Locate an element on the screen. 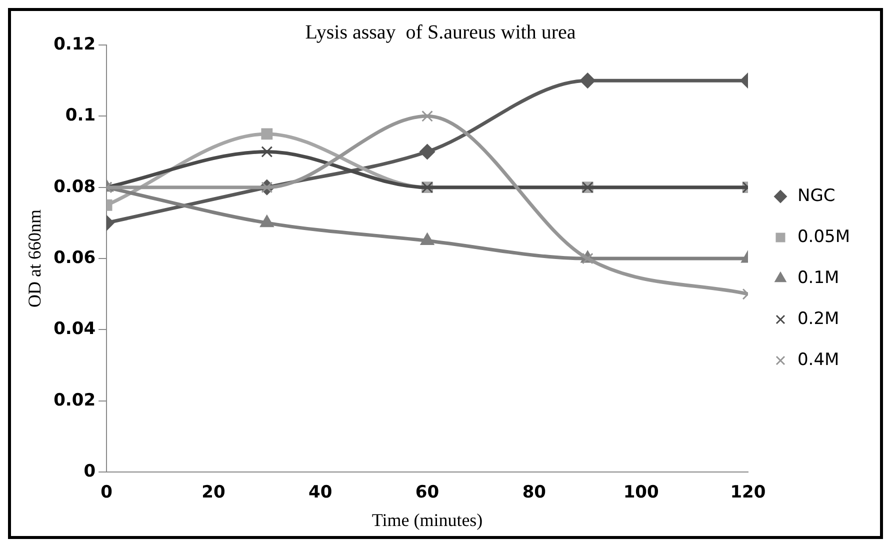 The height and width of the screenshot is (547, 891). chart-title: Lysis assay of S.aureus with urea is located at coordinates (440, 32).